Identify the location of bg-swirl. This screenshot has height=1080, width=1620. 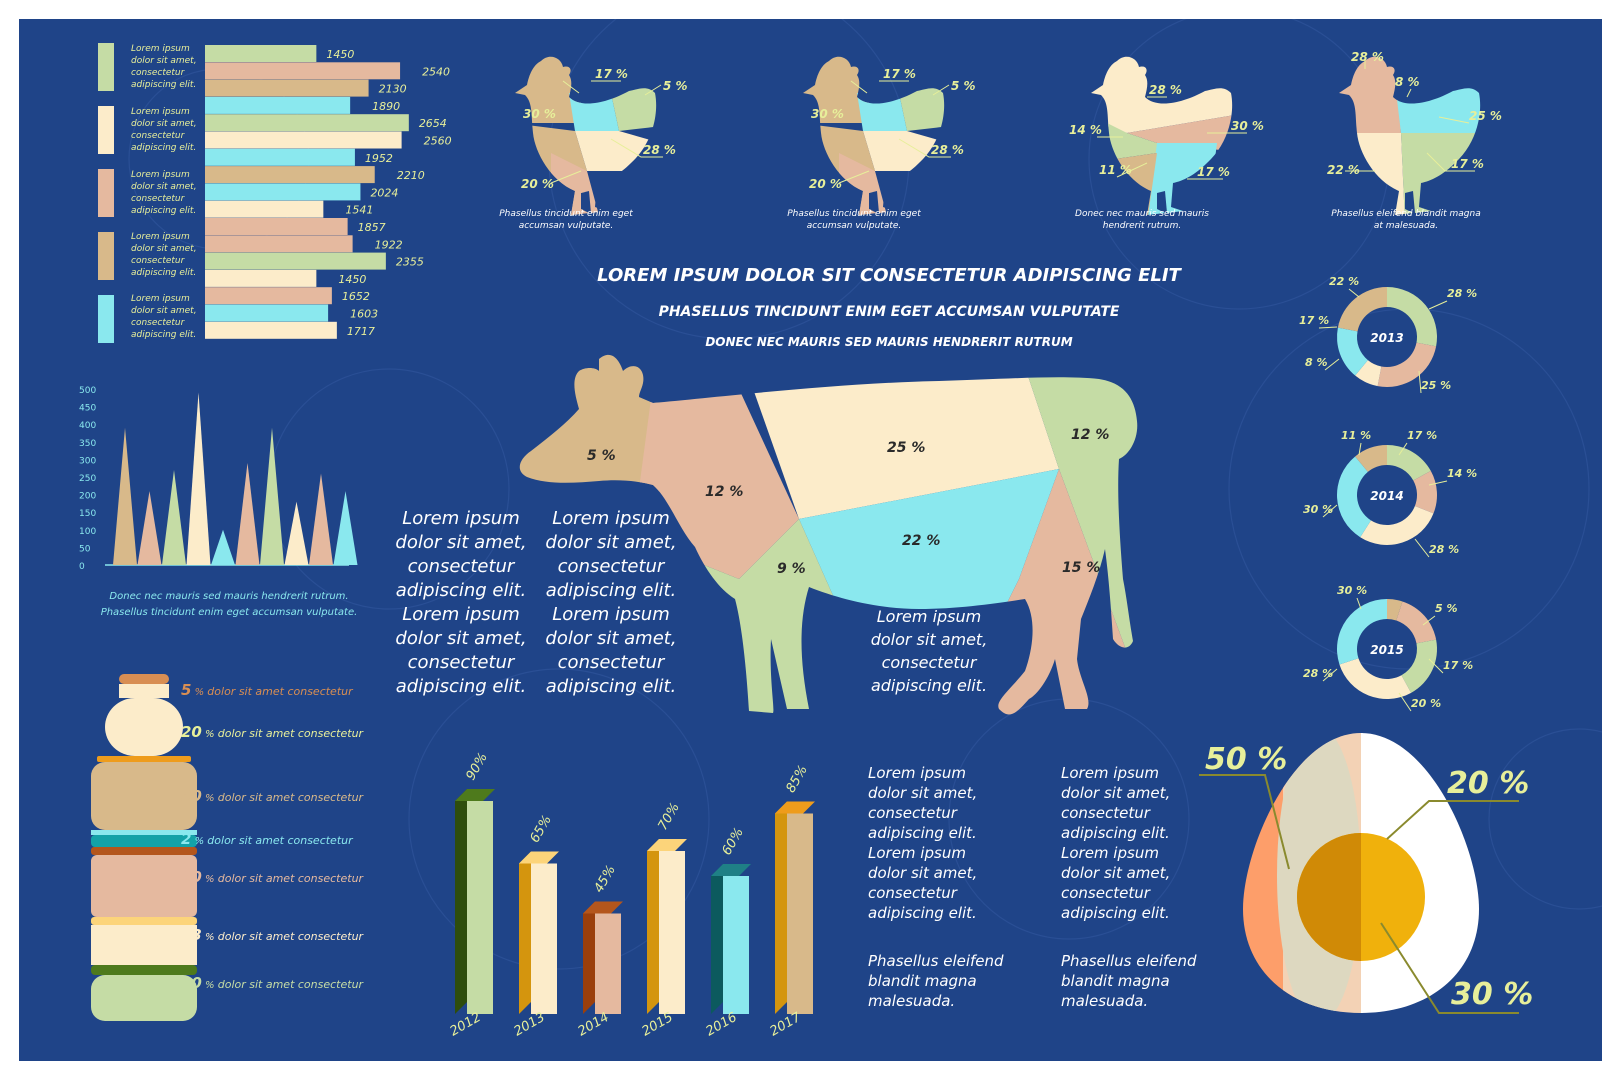
(1545, 819).